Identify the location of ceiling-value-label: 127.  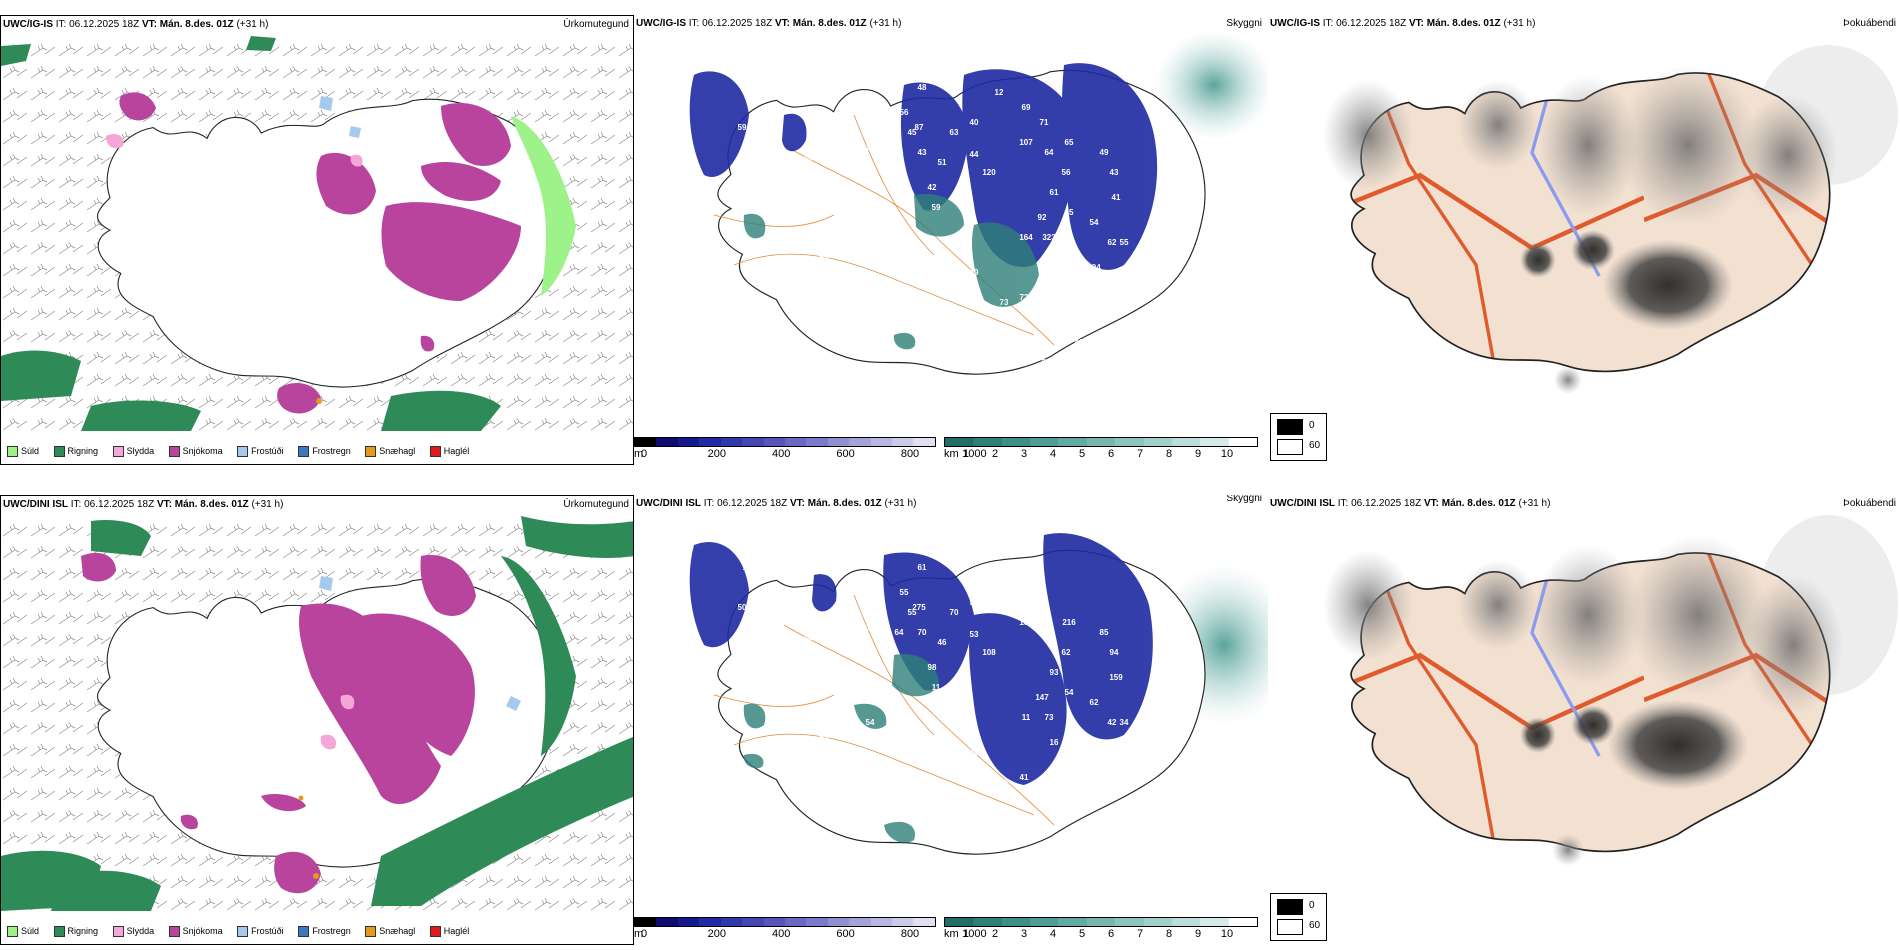
(1066, 792).